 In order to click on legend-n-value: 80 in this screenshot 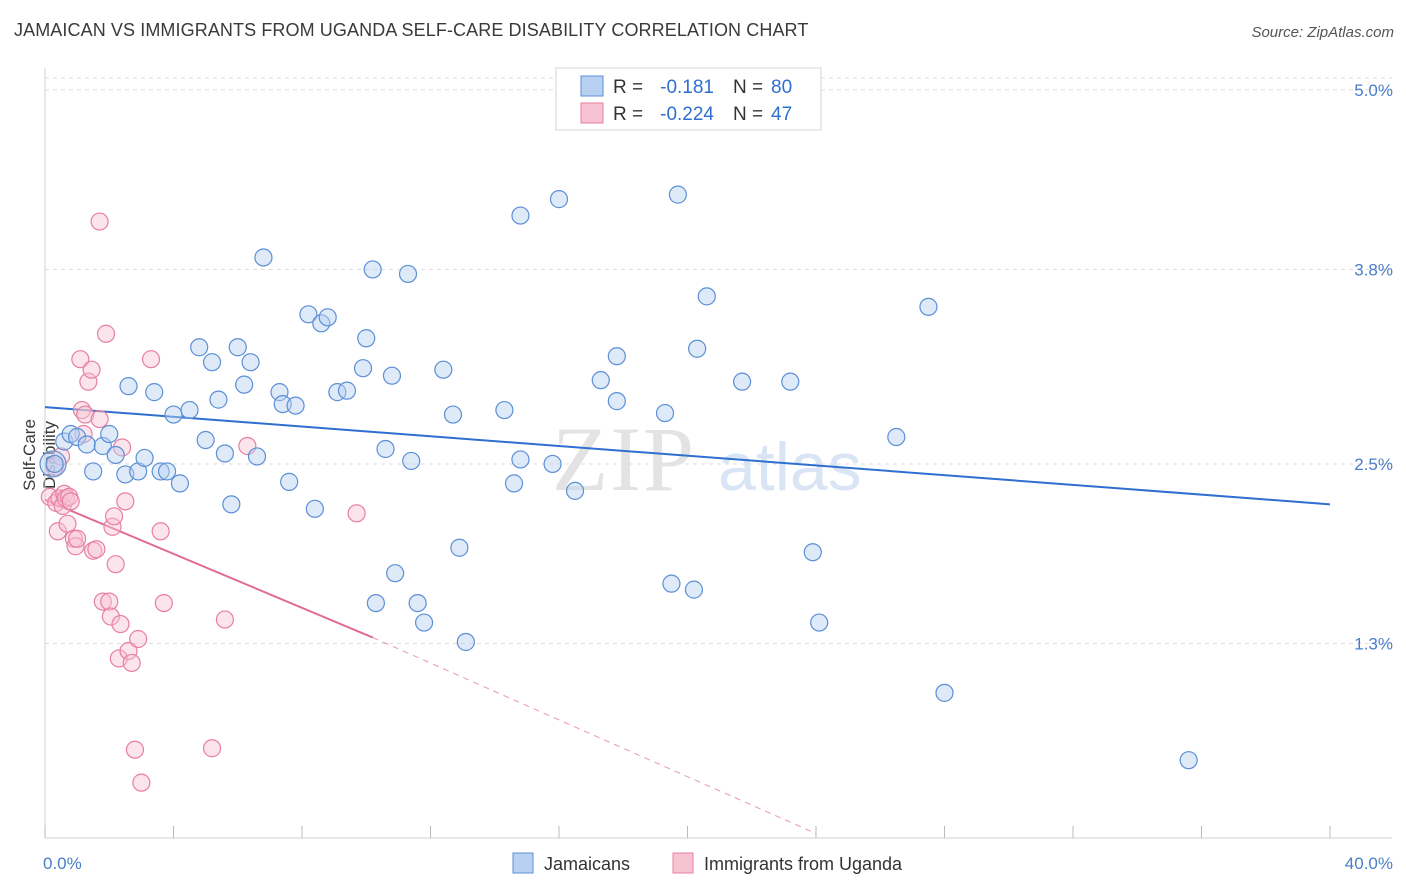, I will do `click(781, 87)`.